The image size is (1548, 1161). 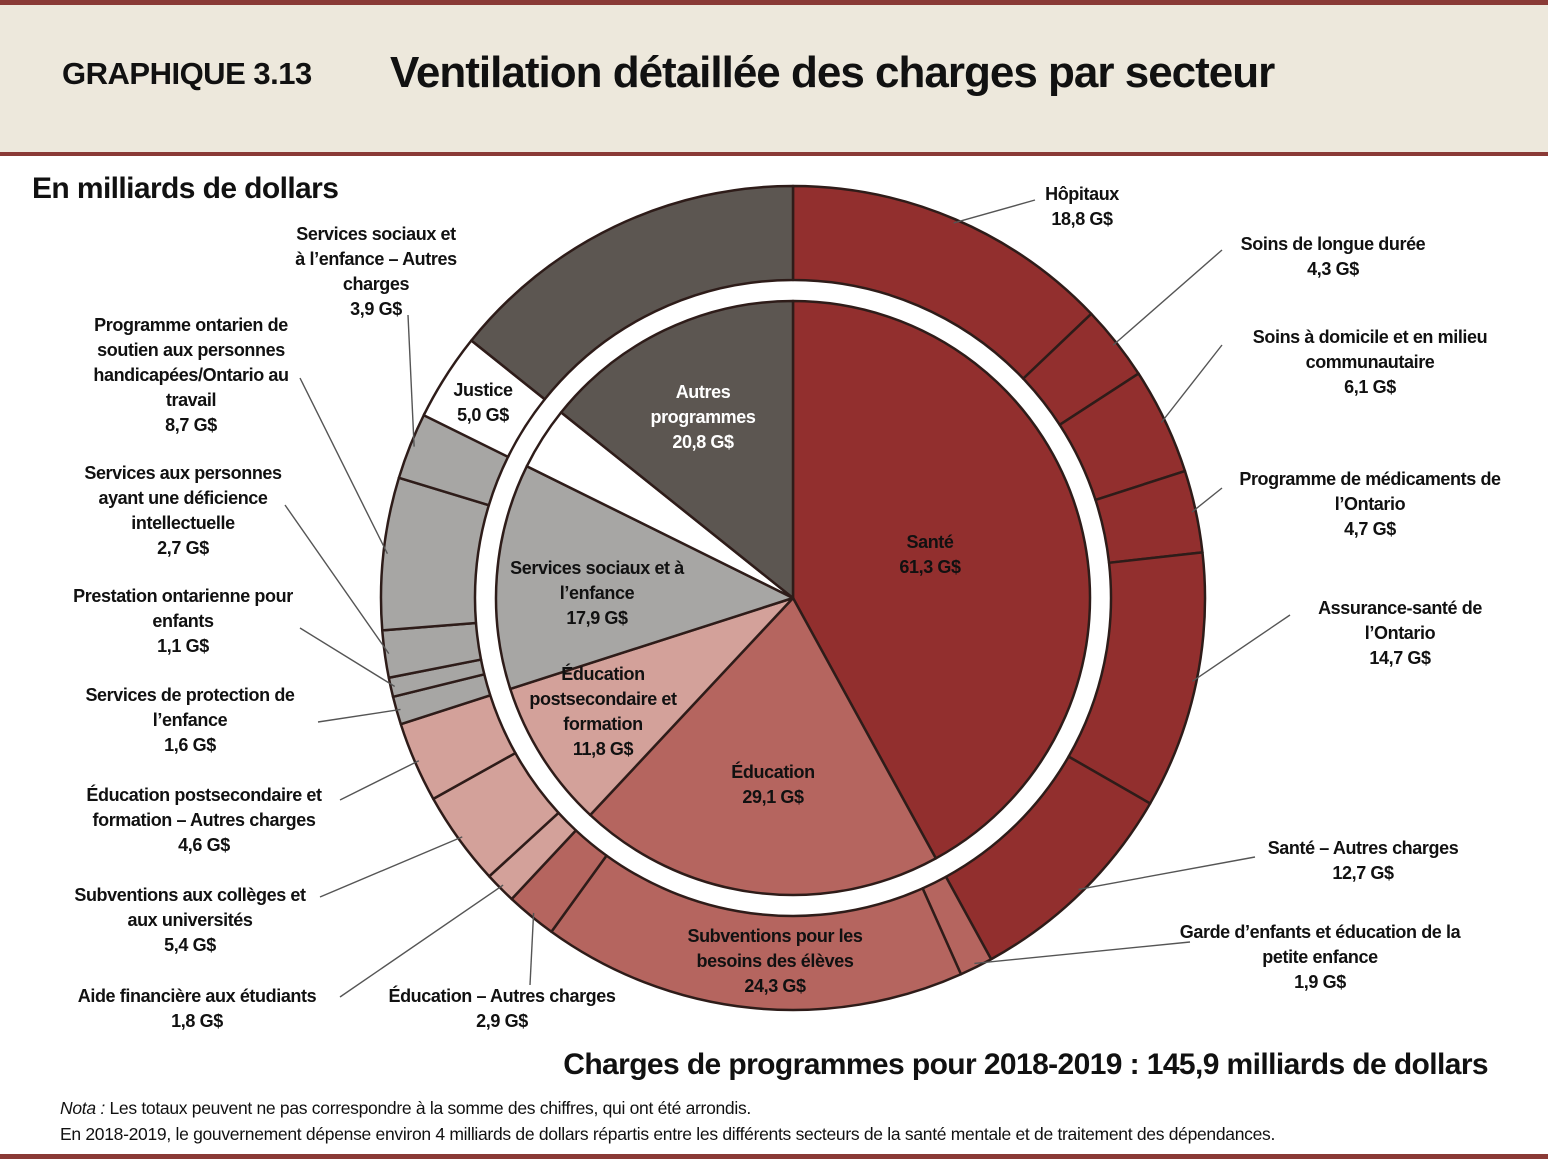 I want to click on slice-label: Prestation ontarienne pour enfants 1,1 G$, so click(x=183, y=621).